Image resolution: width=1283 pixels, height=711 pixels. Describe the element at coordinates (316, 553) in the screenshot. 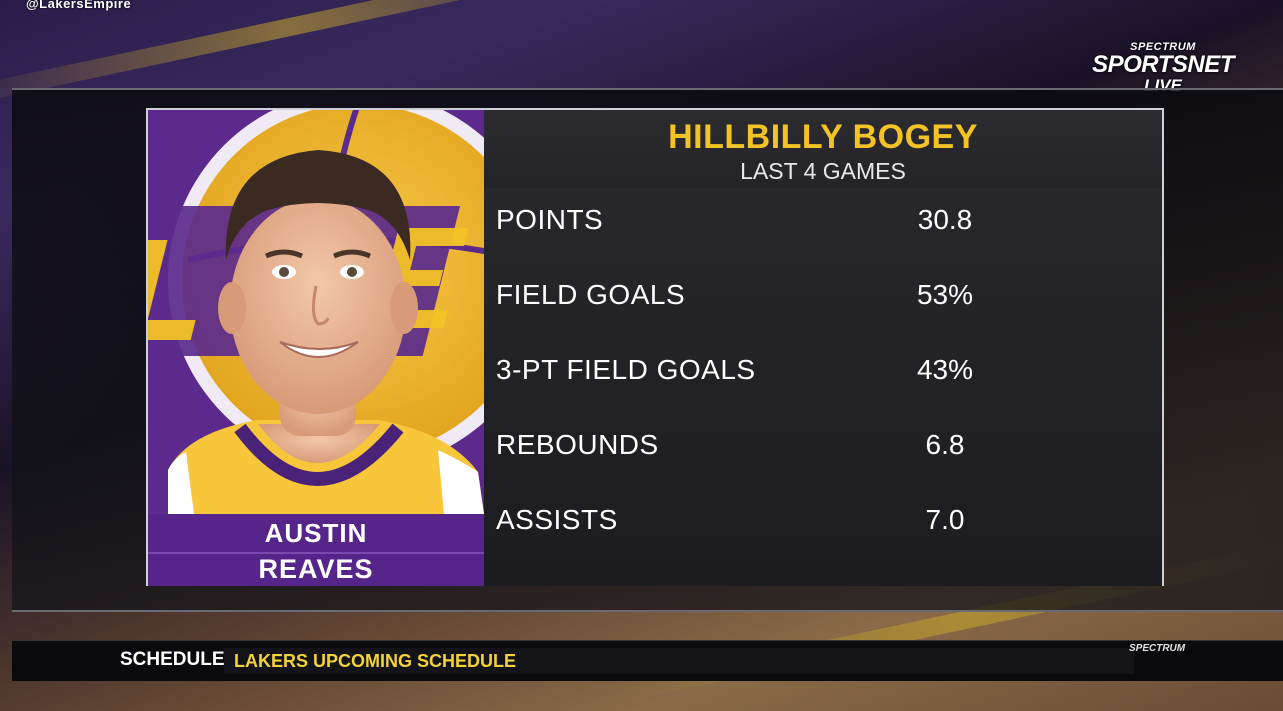

I see `name-divider` at that location.